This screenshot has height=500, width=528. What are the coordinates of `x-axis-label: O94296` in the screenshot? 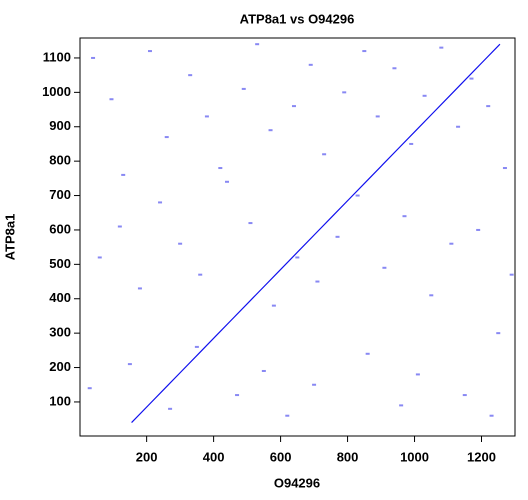 It's located at (297, 482).